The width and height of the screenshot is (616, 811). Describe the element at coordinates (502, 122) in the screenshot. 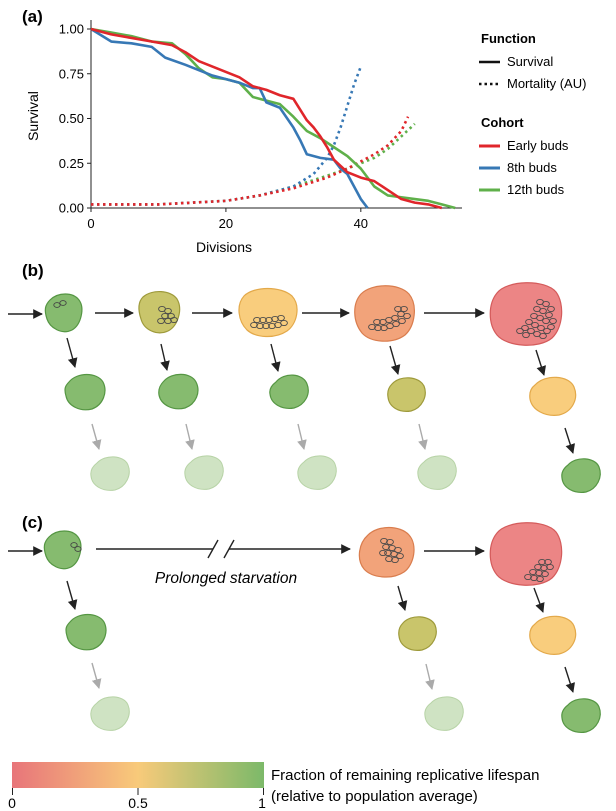

I see `legend-cohort-title: Cohort` at that location.